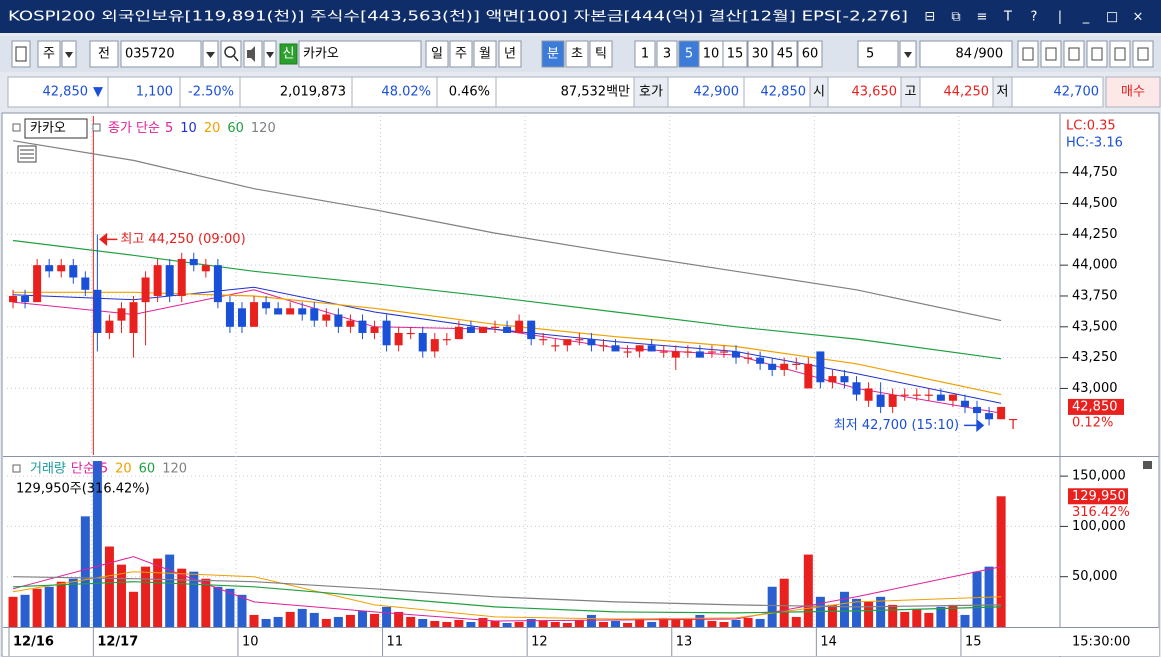 Image resolution: width=1161 pixels, height=657 pixels. Describe the element at coordinates (360, 54) in the screenshot. I see `name-input` at that location.